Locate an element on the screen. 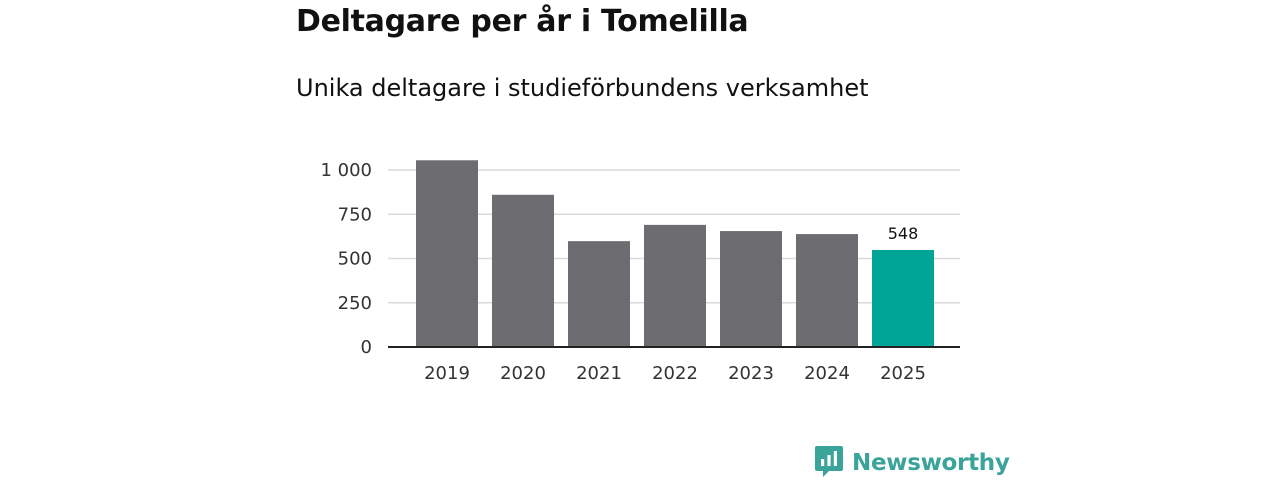 This screenshot has height=482, width=1280. x-tick-label: 2022 is located at coordinates (675, 373).